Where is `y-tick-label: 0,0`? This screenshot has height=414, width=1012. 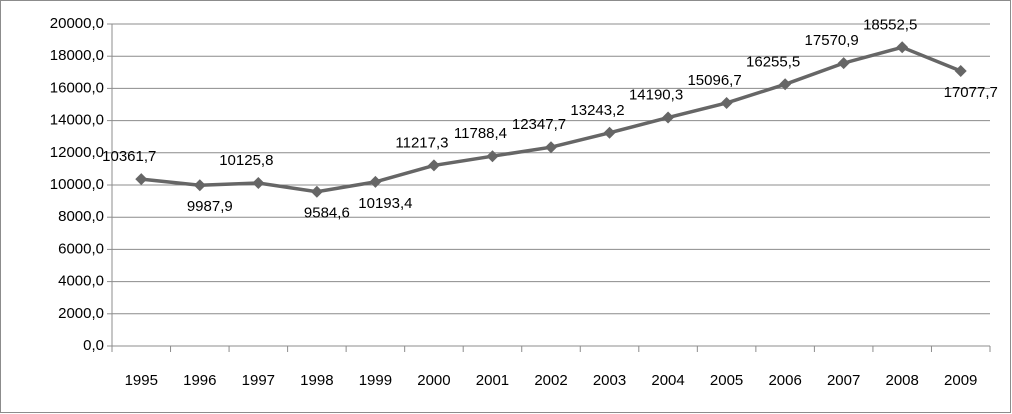
y-tick-label: 0,0 is located at coordinates (93, 345).